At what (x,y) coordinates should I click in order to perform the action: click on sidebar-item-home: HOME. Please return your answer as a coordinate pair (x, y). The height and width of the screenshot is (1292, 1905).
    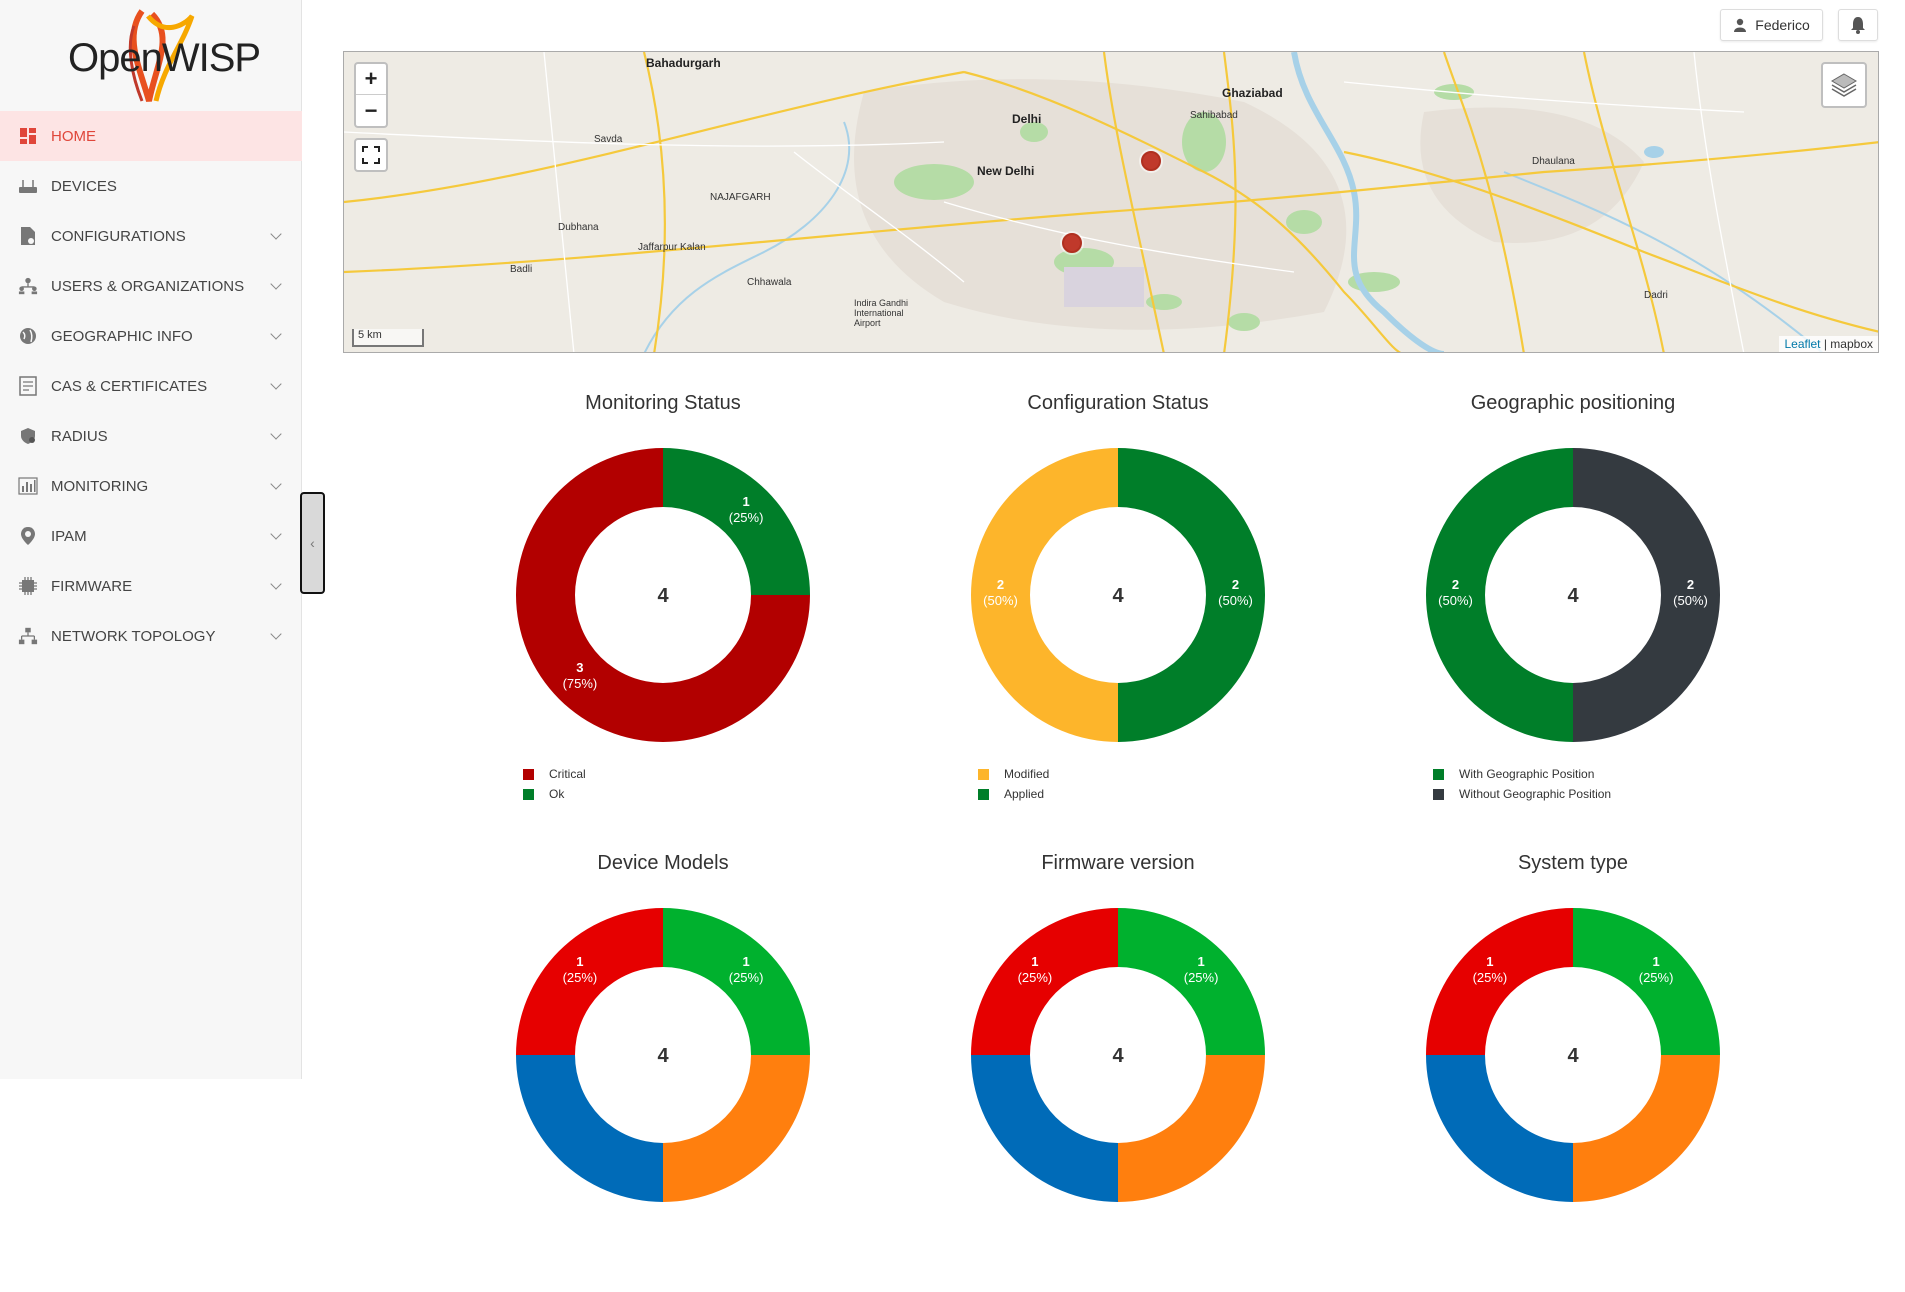
    Looking at the image, I should click on (151, 136).